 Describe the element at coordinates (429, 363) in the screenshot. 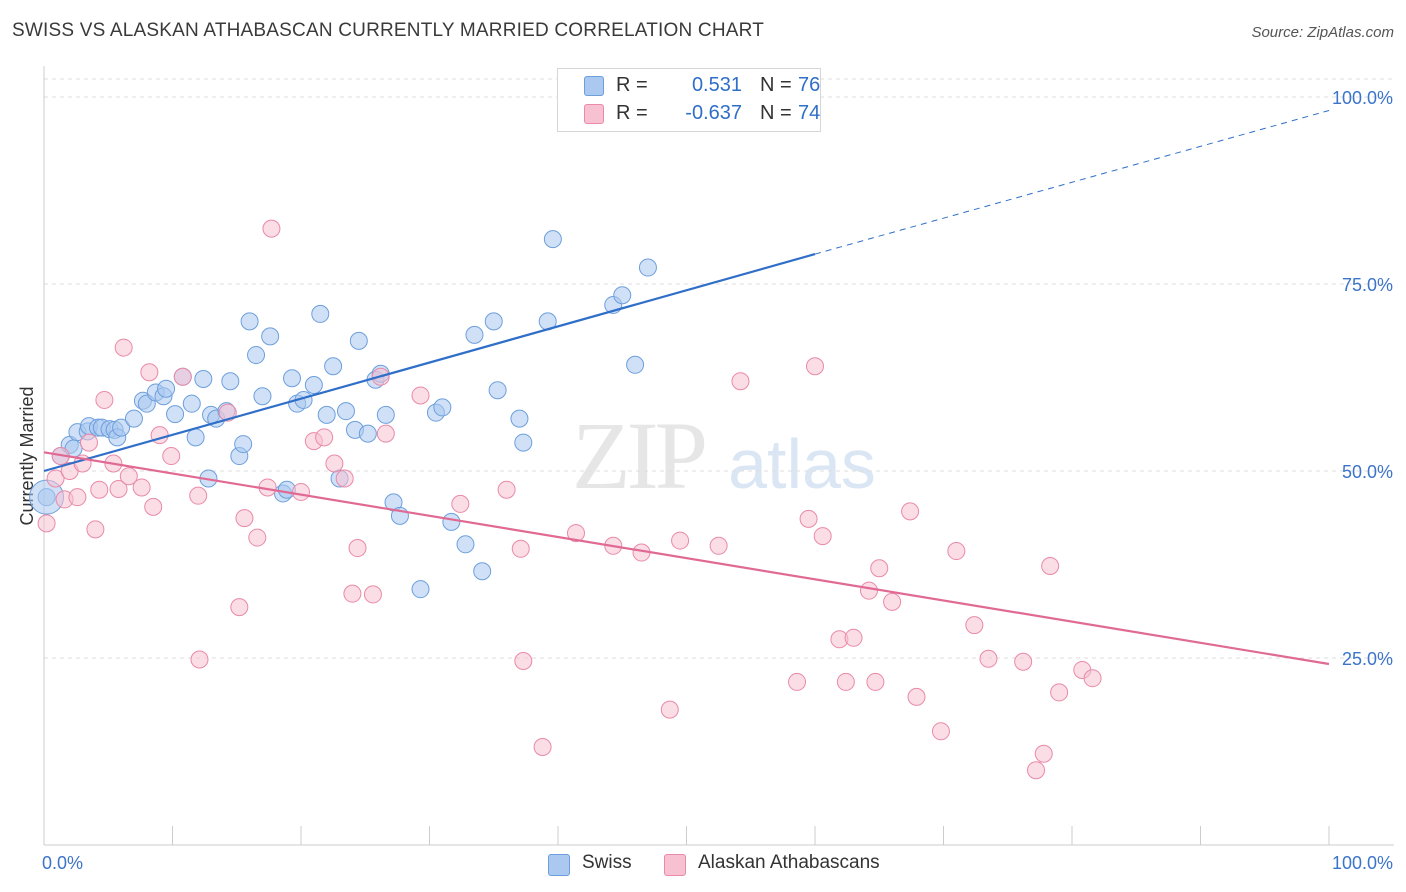

I see `swiss-trend-line` at that location.